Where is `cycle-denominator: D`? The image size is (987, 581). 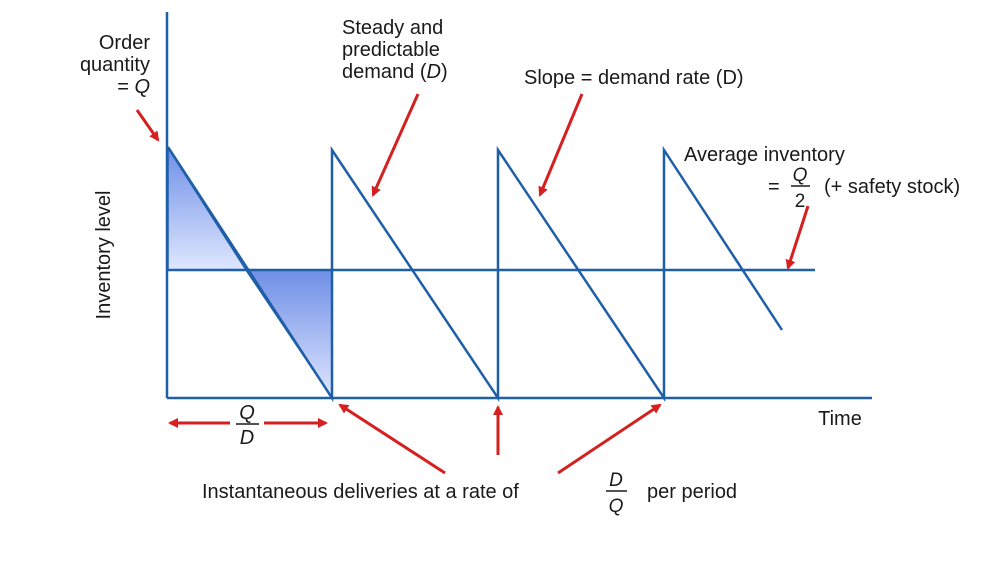 cycle-denominator: D is located at coordinates (247, 438).